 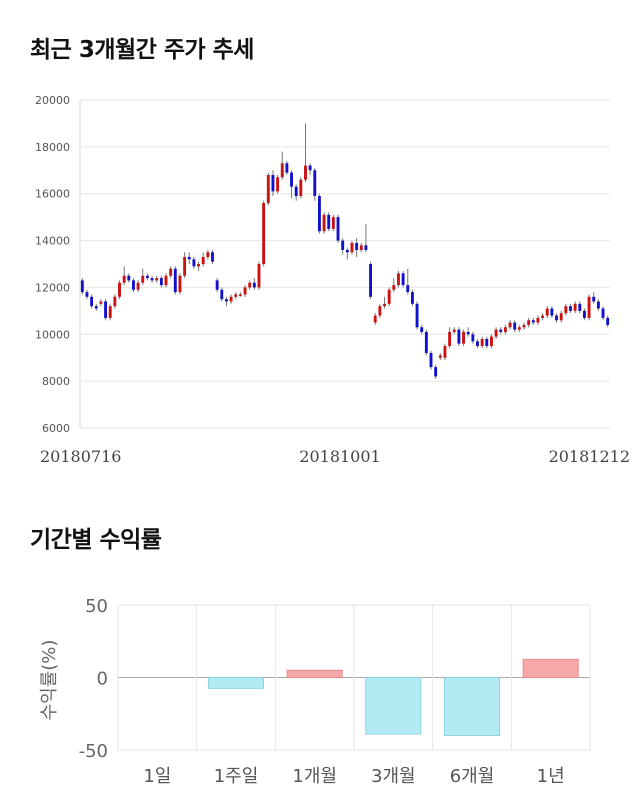 I want to click on x-tick-label: 1개월, so click(x=314, y=776).